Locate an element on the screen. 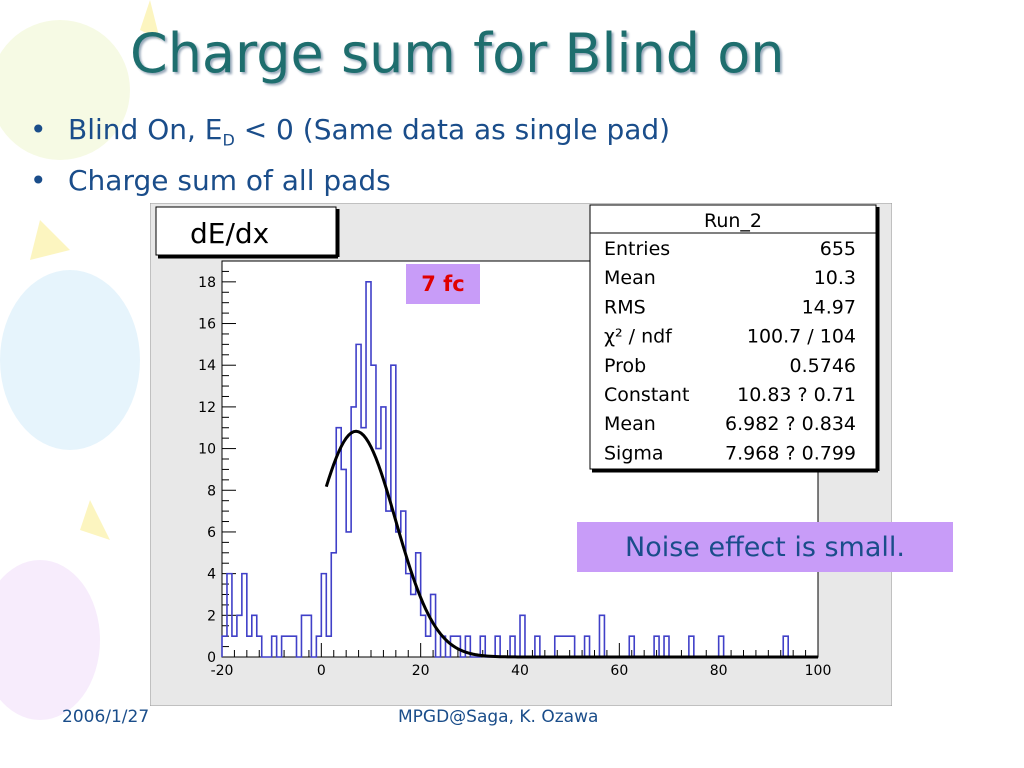 The width and height of the screenshot is (1024, 768). bullet-item: • Charge sum of all pads is located at coordinates (350, 181).